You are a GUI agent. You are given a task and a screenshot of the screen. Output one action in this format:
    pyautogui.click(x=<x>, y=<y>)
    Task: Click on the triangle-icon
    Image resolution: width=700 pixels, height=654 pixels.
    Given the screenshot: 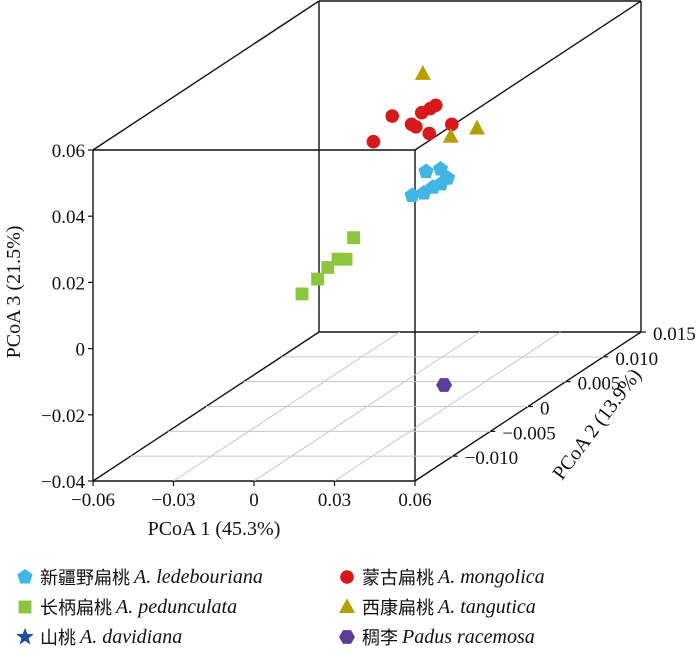 What is the action you would take?
    pyautogui.click(x=347, y=607)
    